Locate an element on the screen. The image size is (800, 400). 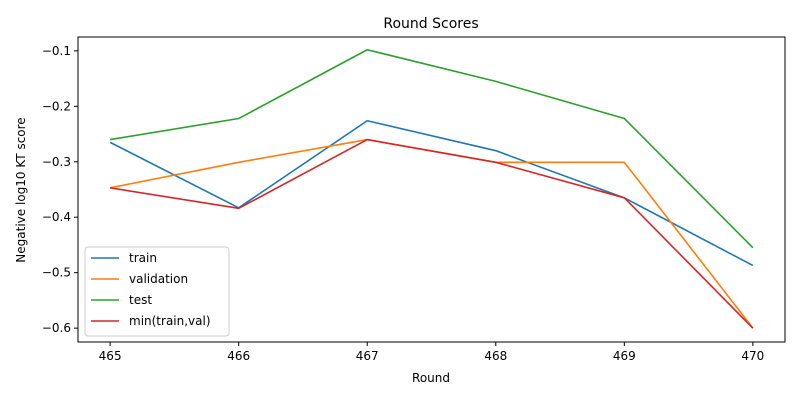
legend-label: validation is located at coordinates (158, 279).